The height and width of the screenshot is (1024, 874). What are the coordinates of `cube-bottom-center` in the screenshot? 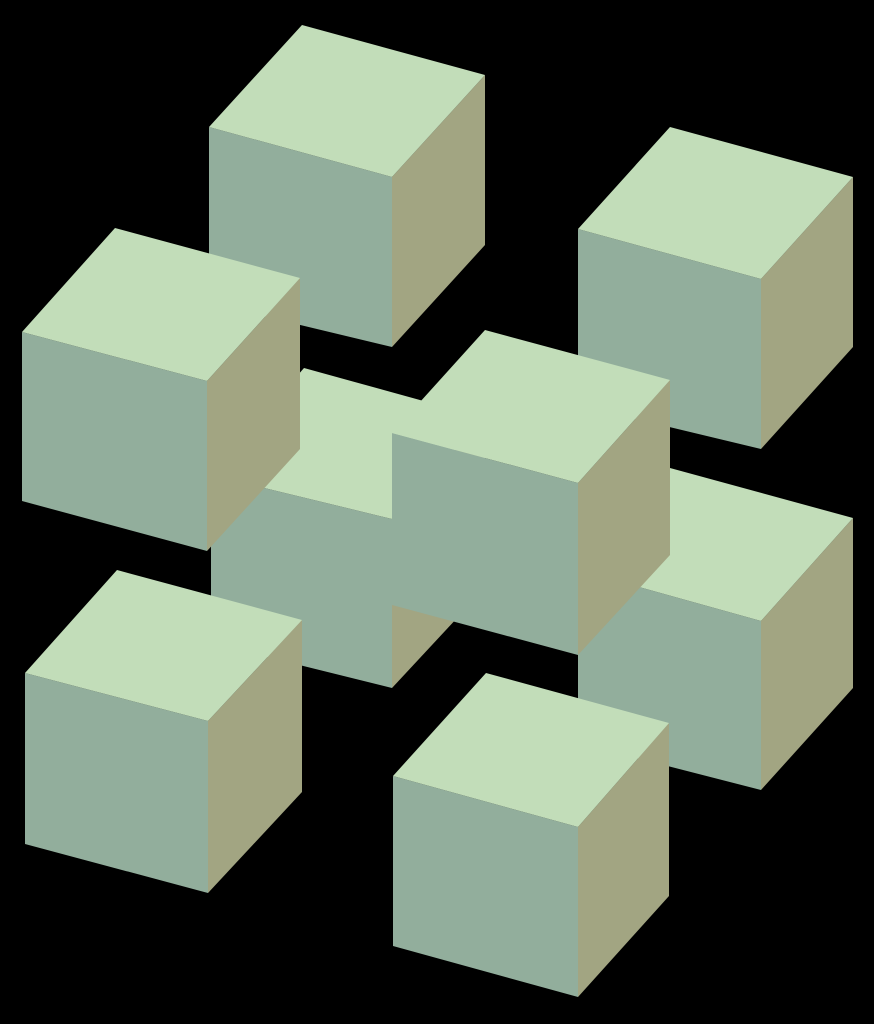 It's located at (531, 835).